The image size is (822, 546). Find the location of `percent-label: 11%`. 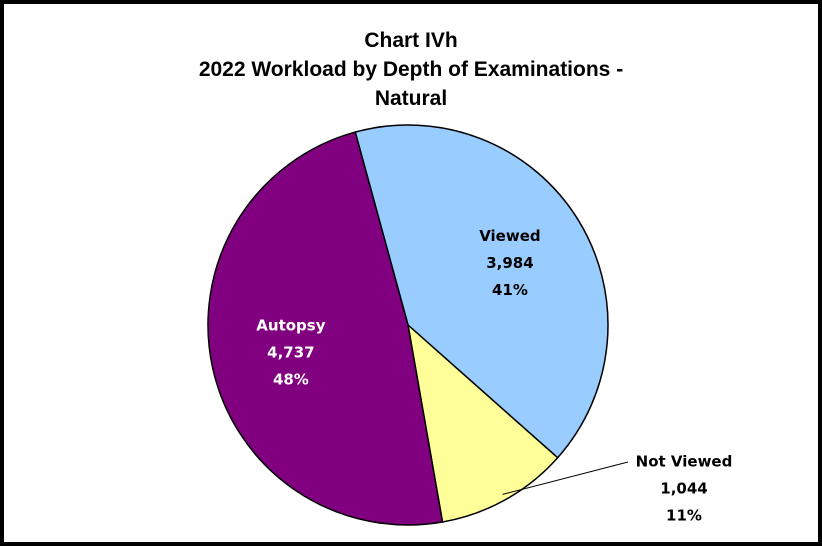

percent-label: 11% is located at coordinates (684, 516).